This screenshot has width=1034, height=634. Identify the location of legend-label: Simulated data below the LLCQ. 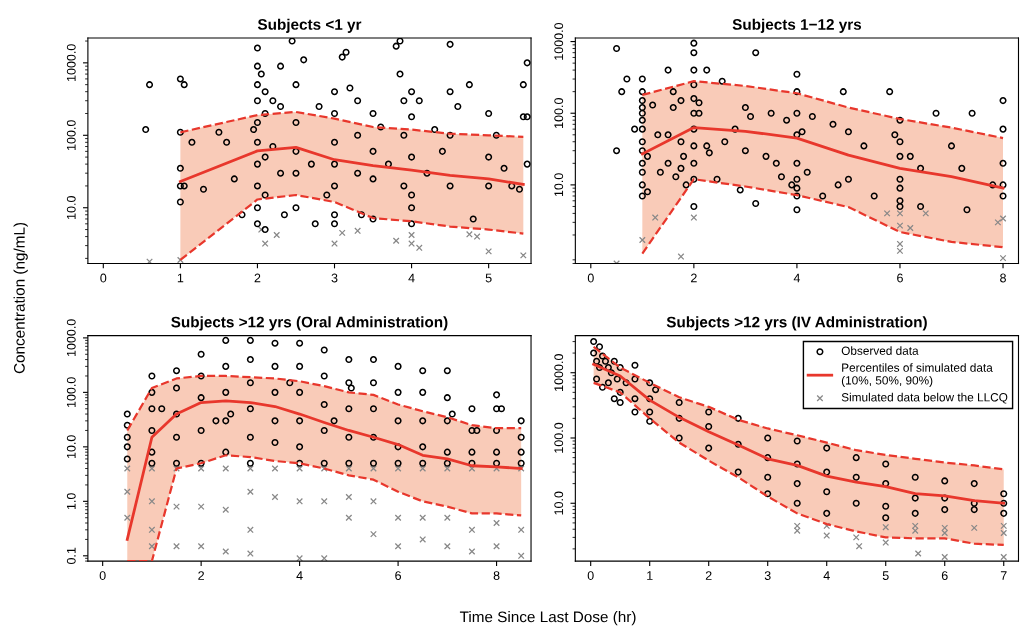
(924, 398).